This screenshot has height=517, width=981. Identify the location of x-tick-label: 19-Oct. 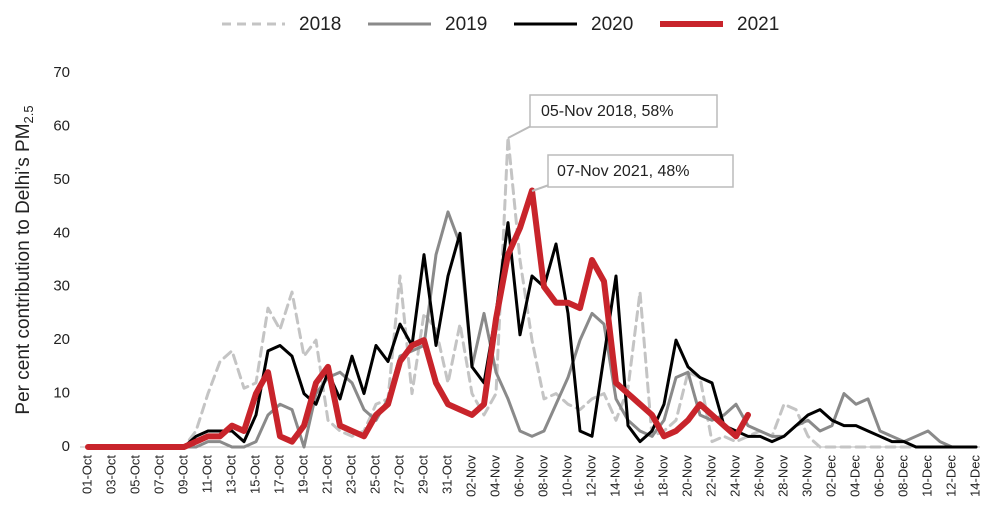
(302, 474).